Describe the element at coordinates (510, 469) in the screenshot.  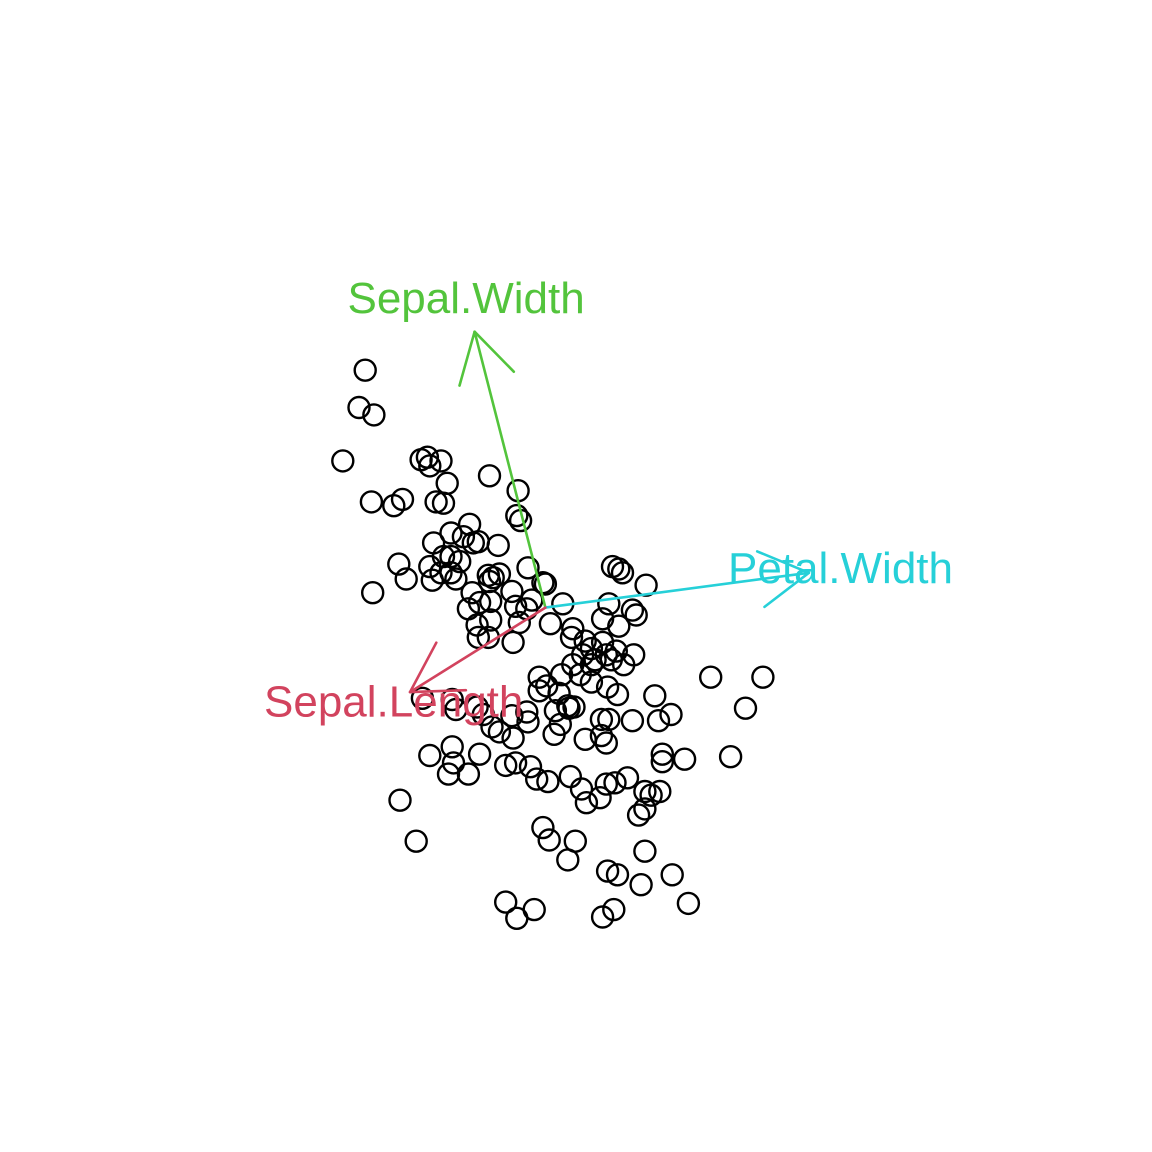
I see `vector-sepal-width` at that location.